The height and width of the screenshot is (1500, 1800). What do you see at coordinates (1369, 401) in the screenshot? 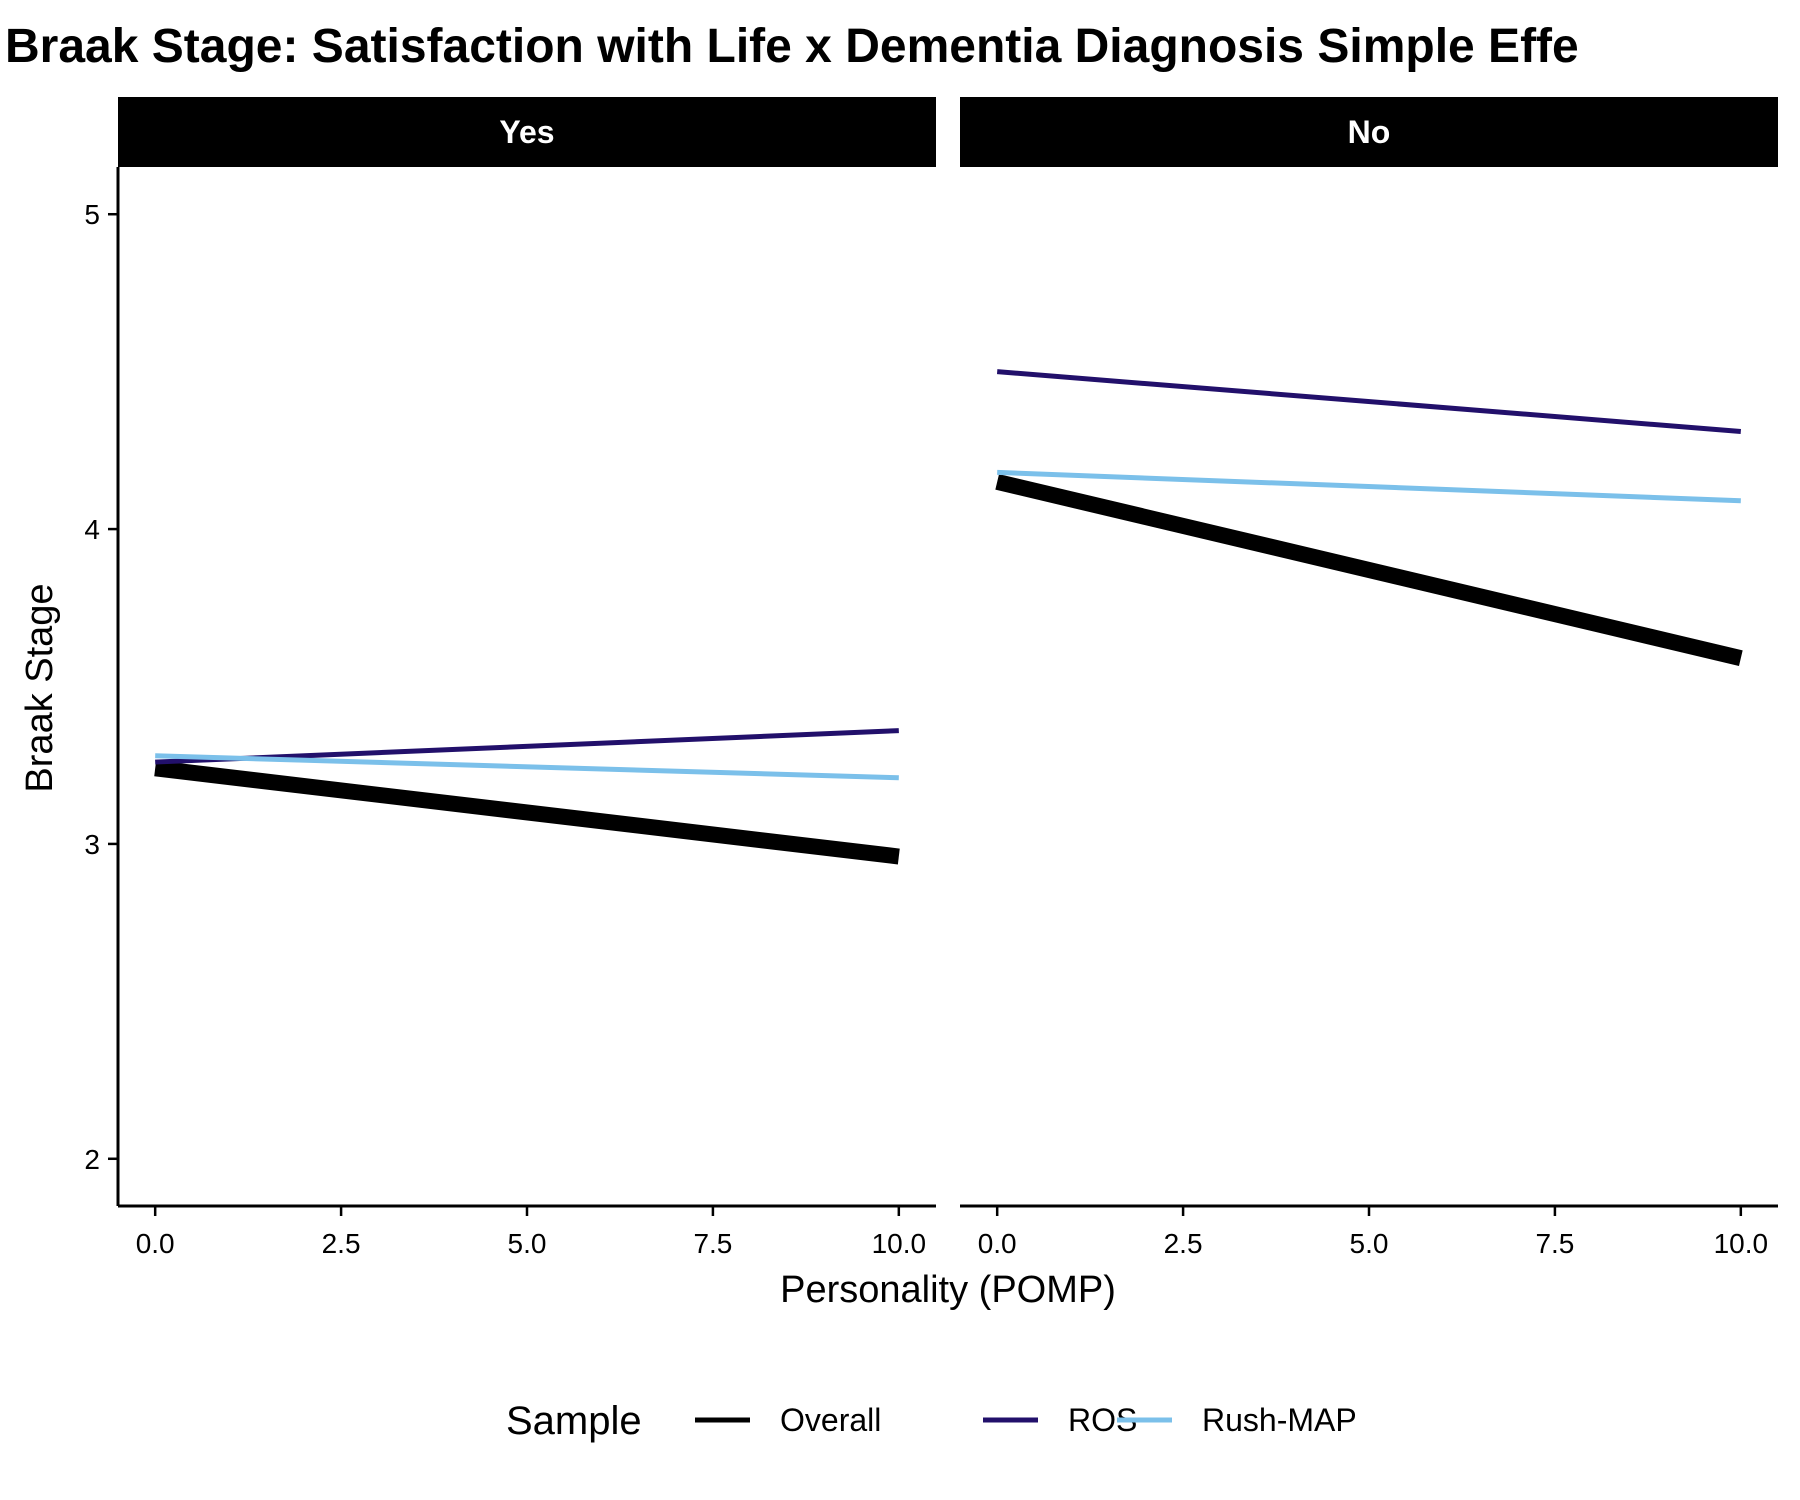
I see `series-line-ros-no` at bounding box center [1369, 401].